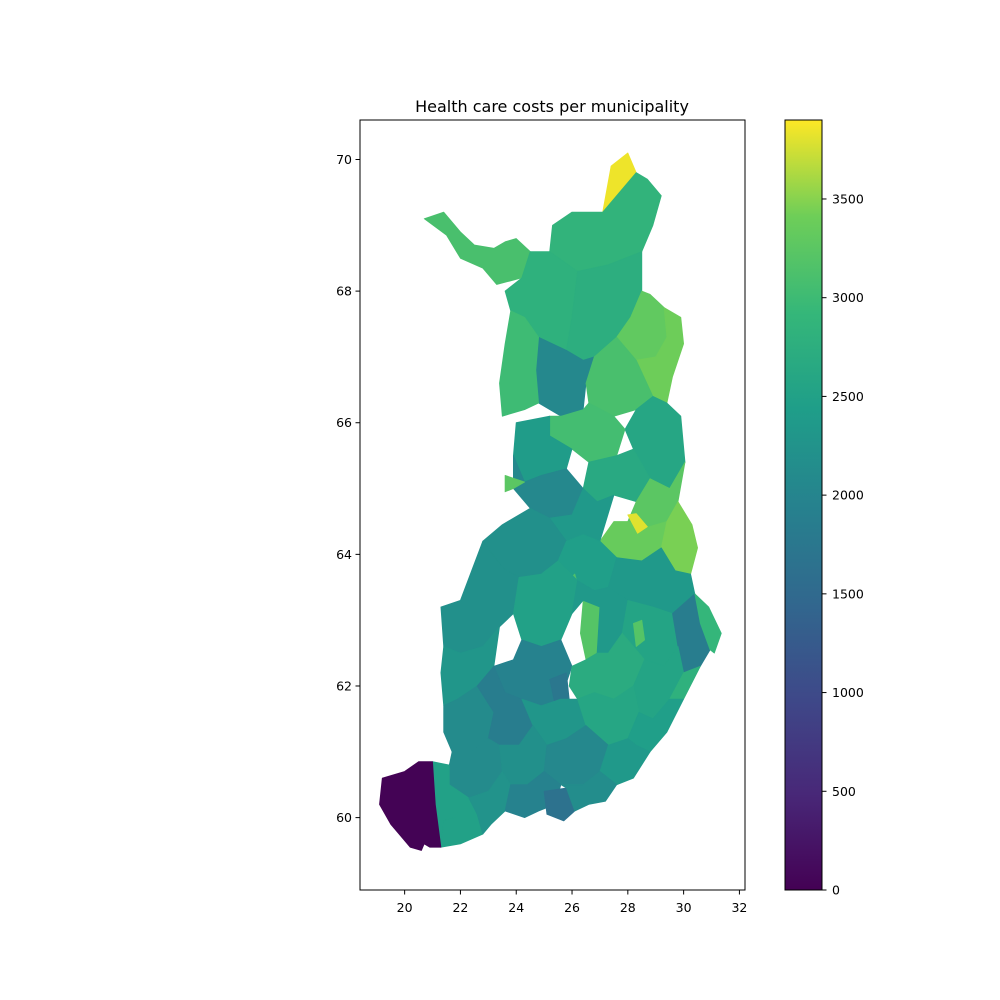 The image size is (1000, 1000). Describe the element at coordinates (848, 198) in the screenshot. I see `colorbar-tick-label: 3500` at that location.